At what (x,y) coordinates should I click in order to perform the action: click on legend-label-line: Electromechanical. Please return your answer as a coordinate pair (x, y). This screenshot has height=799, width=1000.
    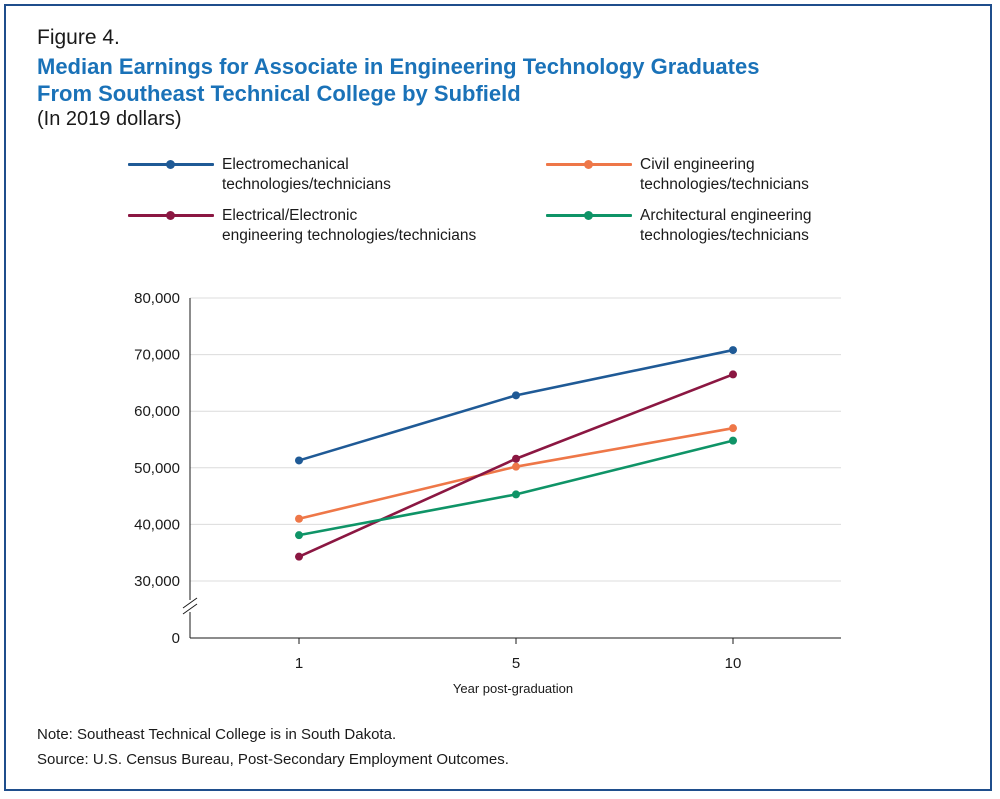
    Looking at the image, I should click on (285, 164).